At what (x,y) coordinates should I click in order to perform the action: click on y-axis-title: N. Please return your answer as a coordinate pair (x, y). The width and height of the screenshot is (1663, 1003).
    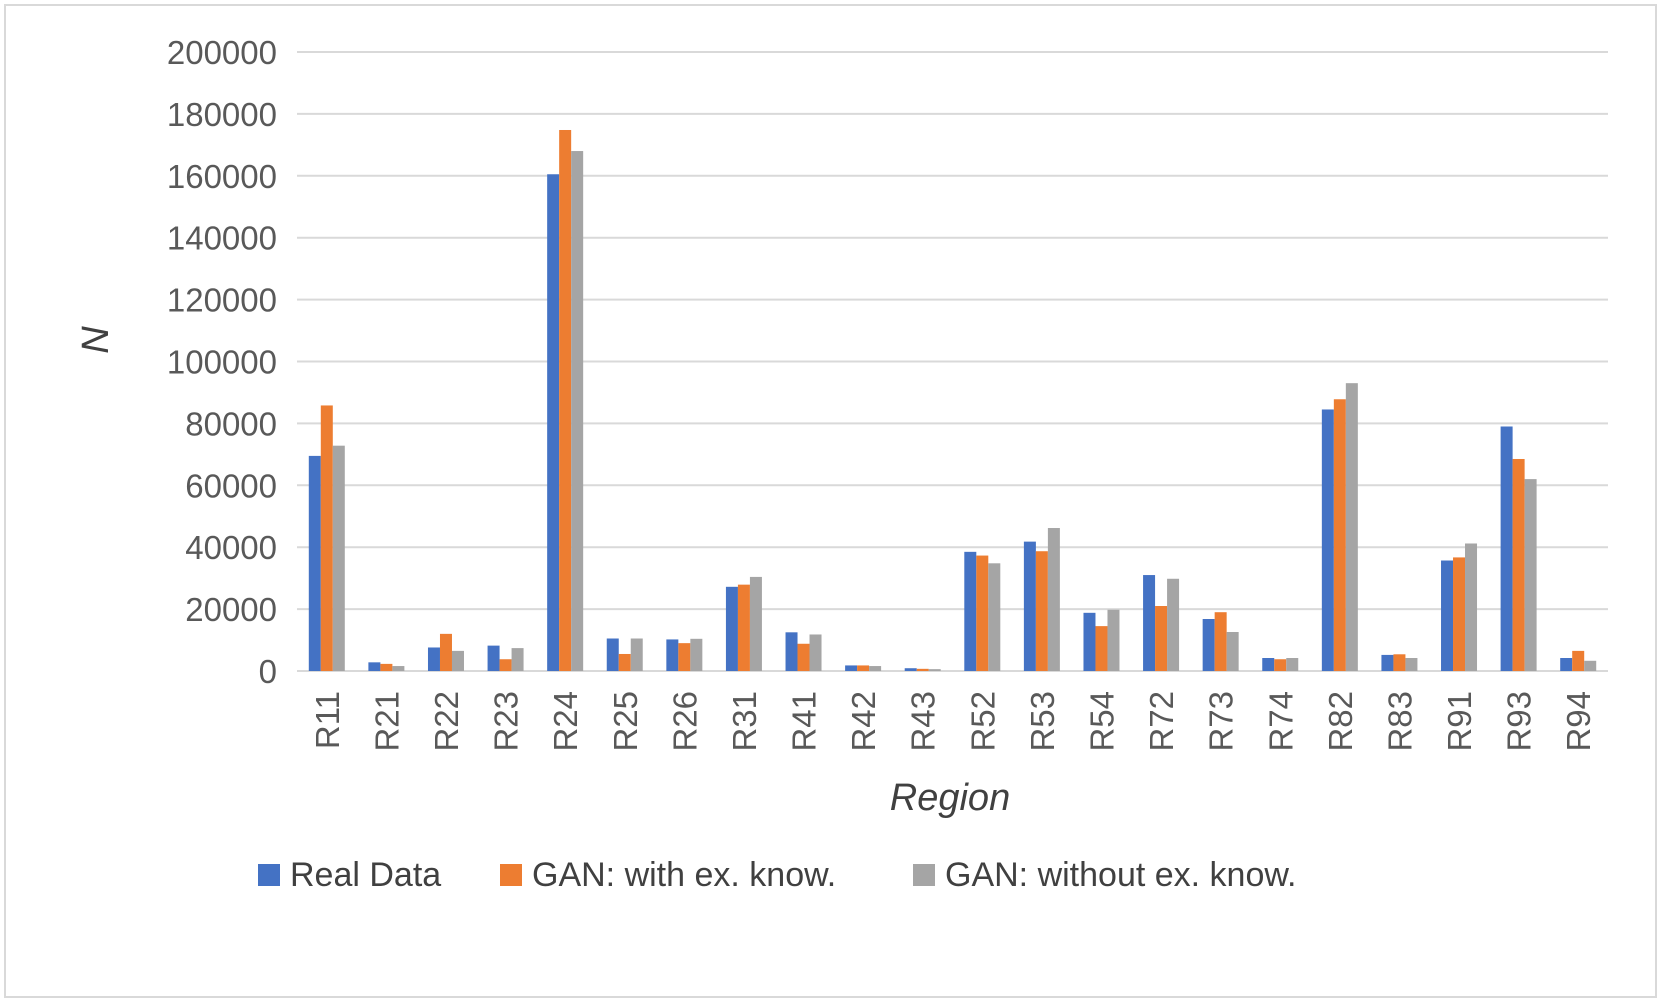
    Looking at the image, I should click on (96, 340).